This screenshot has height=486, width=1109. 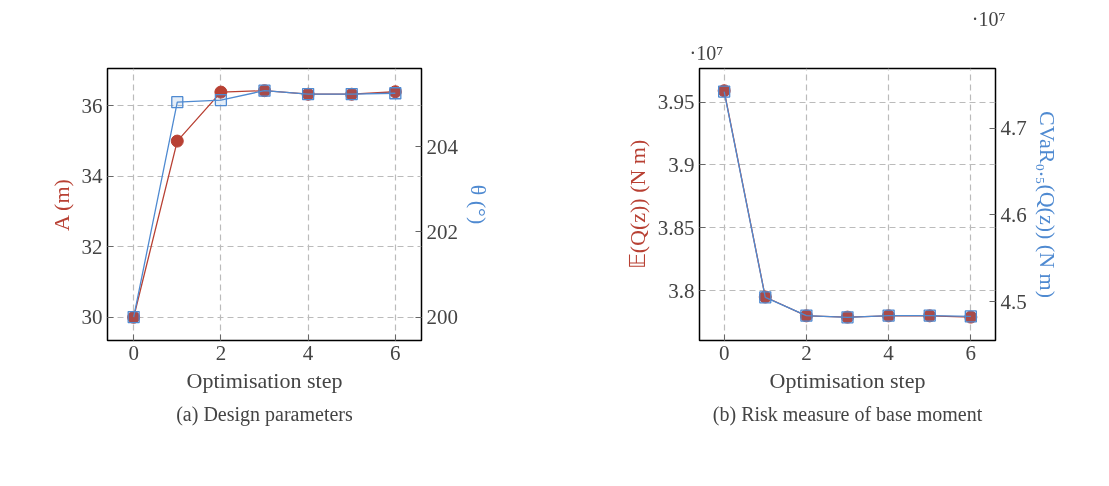 What do you see at coordinates (92, 246) in the screenshot?
I see `y-tick-label: 32` at bounding box center [92, 246].